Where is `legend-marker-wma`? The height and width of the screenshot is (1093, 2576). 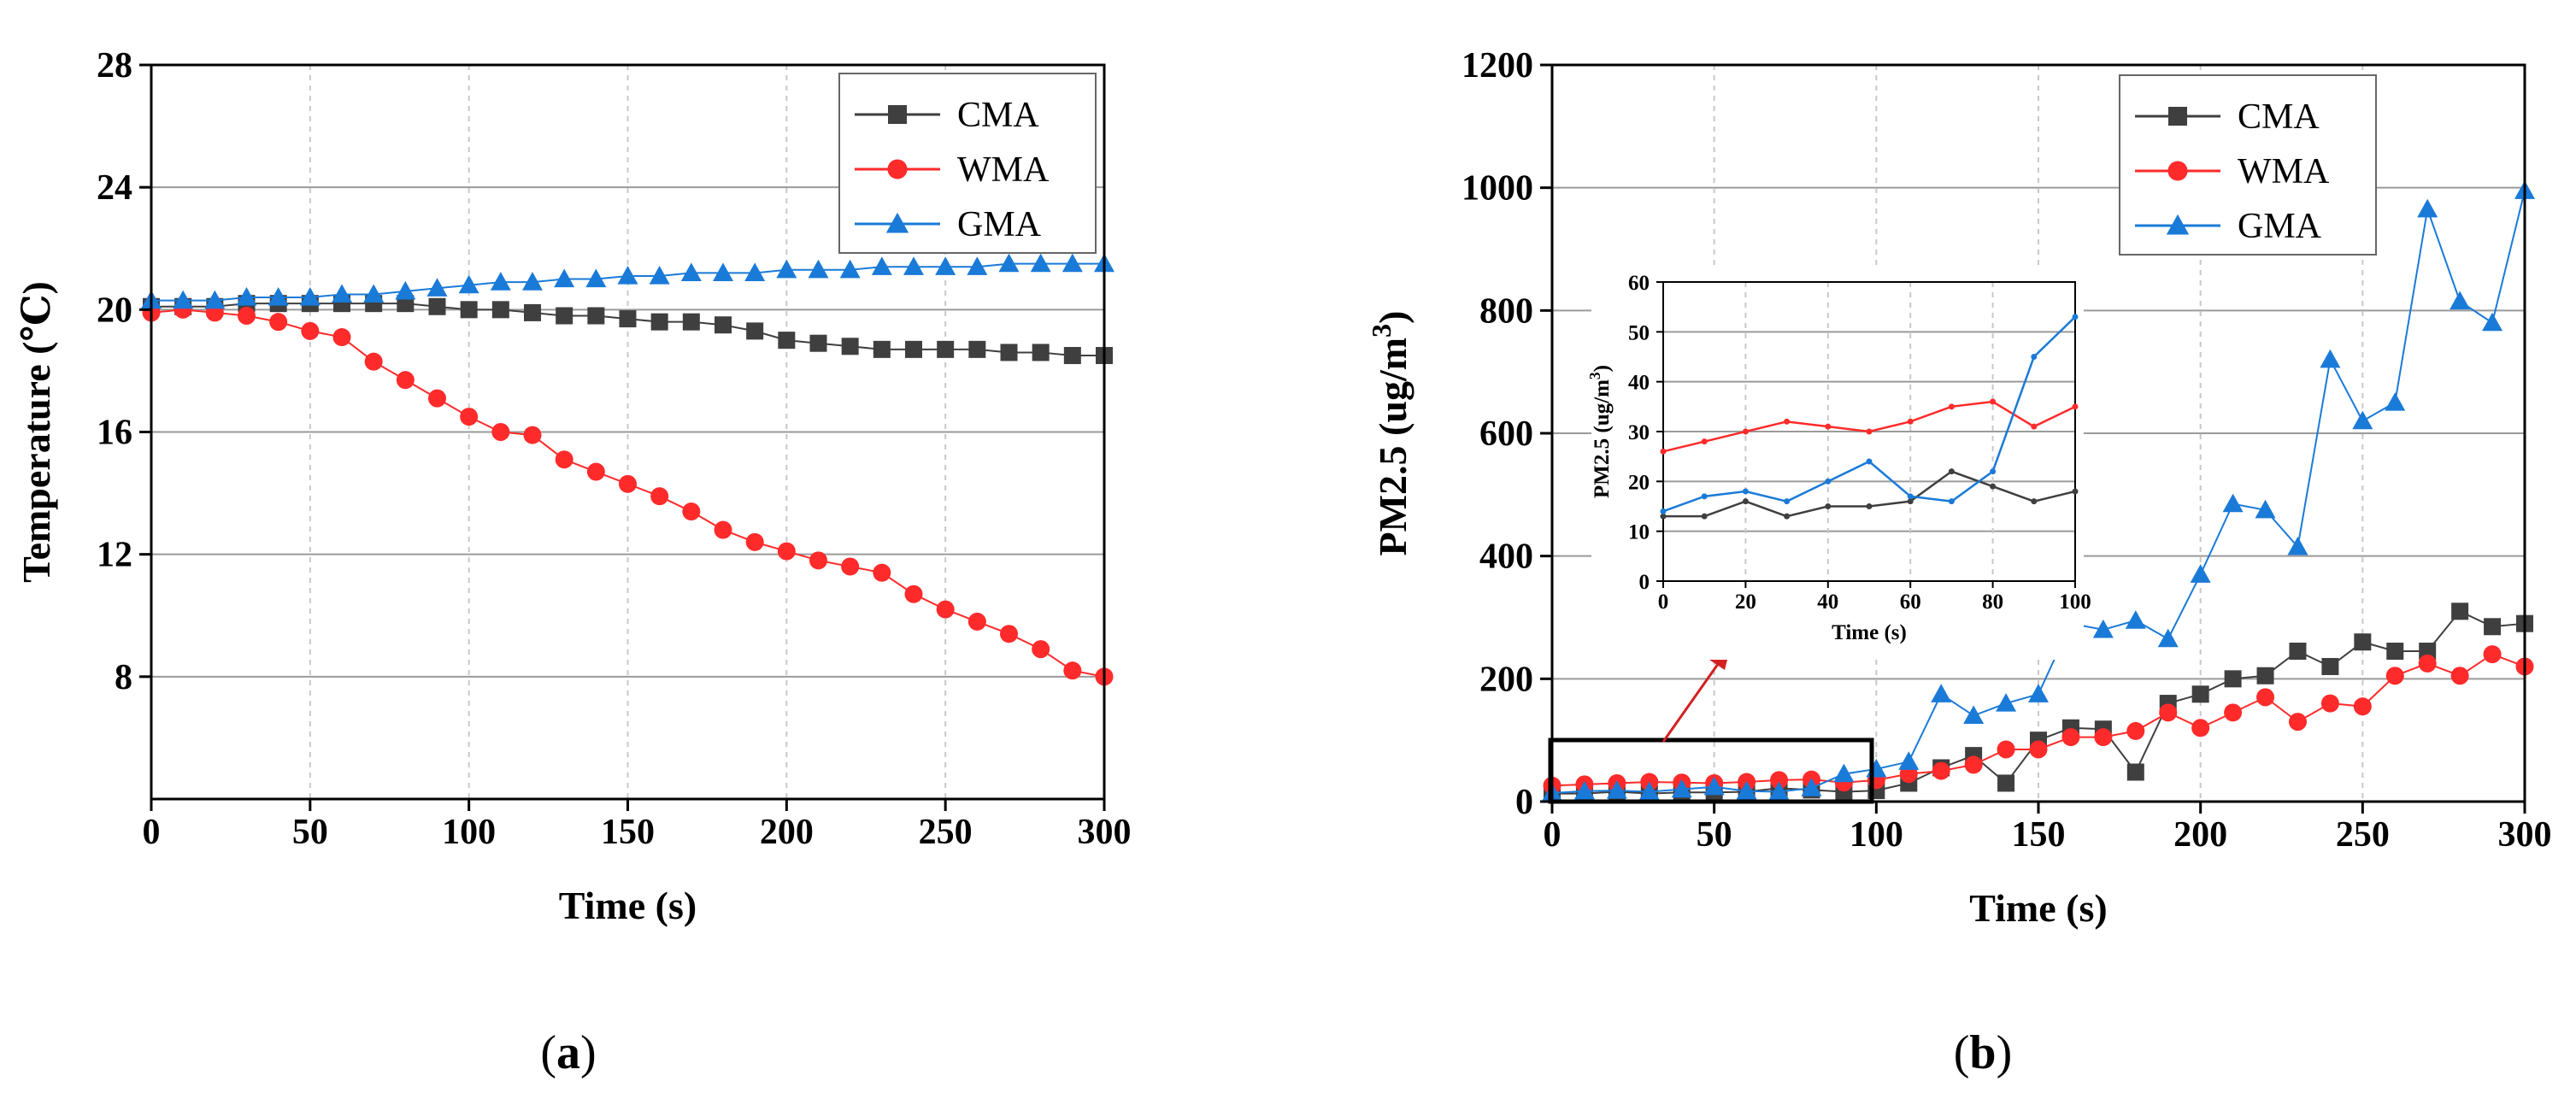 legend-marker-wma is located at coordinates (897, 169).